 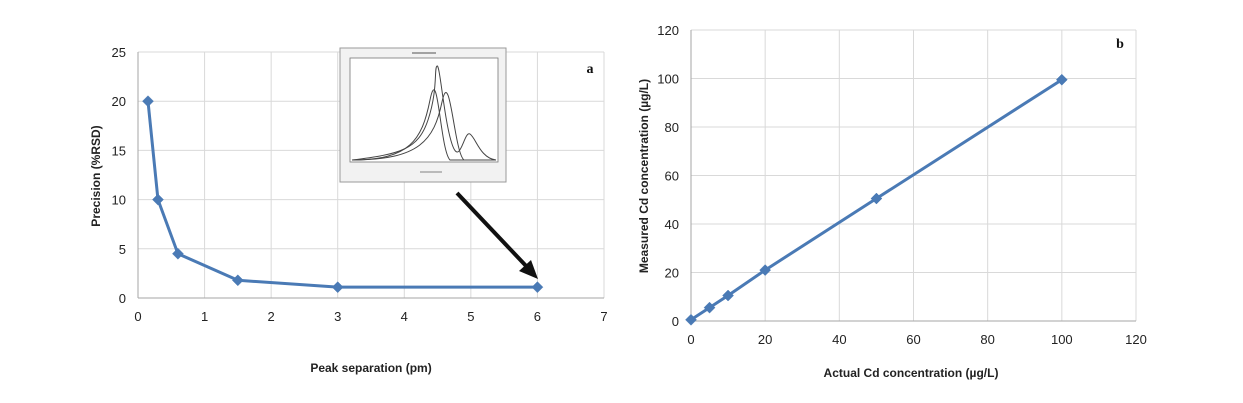 What do you see at coordinates (370, 368) in the screenshot?
I see `x-axis-title: Peak separation (pm)` at bounding box center [370, 368].